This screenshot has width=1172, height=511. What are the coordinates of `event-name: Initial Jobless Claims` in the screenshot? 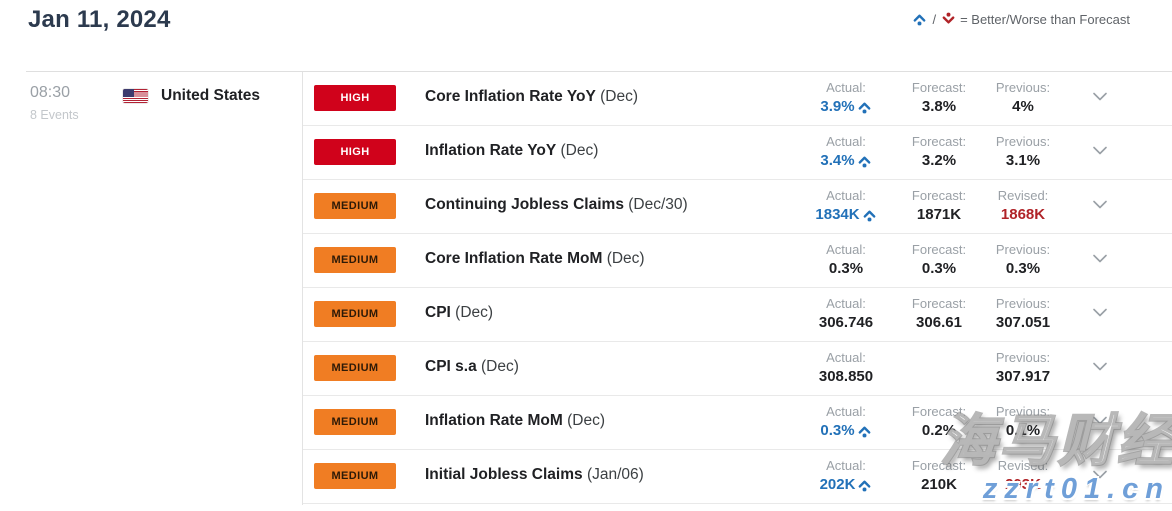 It's located at (504, 474).